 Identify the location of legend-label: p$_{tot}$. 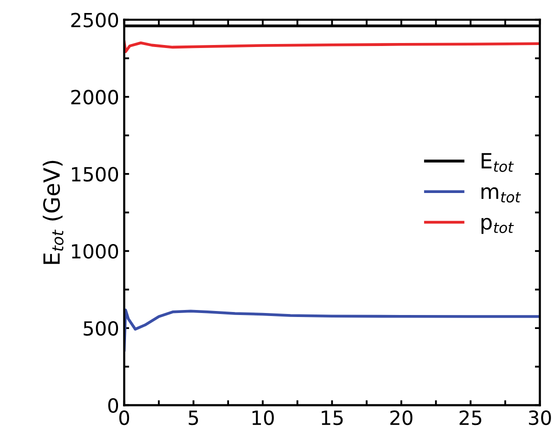
(498, 226).